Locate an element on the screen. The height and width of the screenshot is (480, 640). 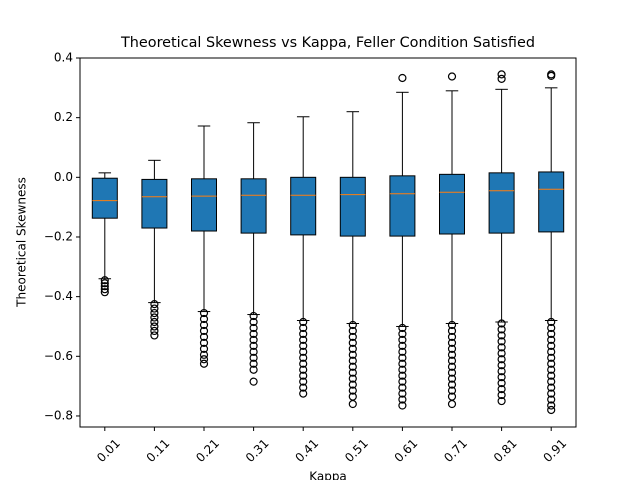
y-tick-label: −0.4 is located at coordinates (58, 296).